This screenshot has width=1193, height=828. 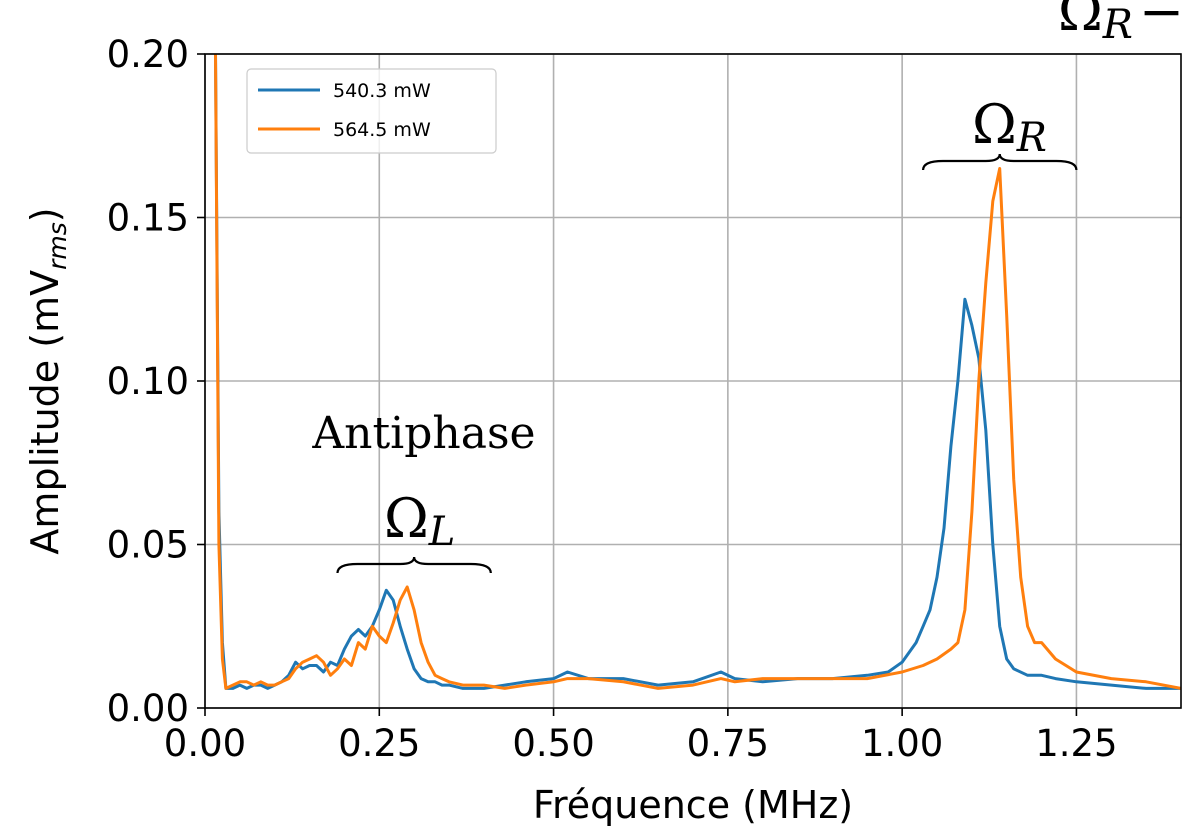 I want to click on annotation-omega-l: ΩL, so click(x=419, y=521).